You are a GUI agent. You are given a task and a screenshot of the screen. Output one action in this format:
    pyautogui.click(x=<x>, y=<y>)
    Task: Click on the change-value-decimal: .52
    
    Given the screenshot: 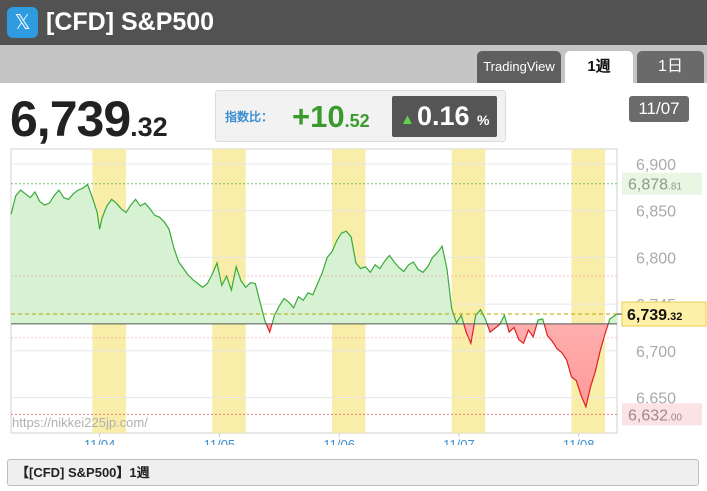 What is the action you would take?
    pyautogui.click(x=357, y=121)
    